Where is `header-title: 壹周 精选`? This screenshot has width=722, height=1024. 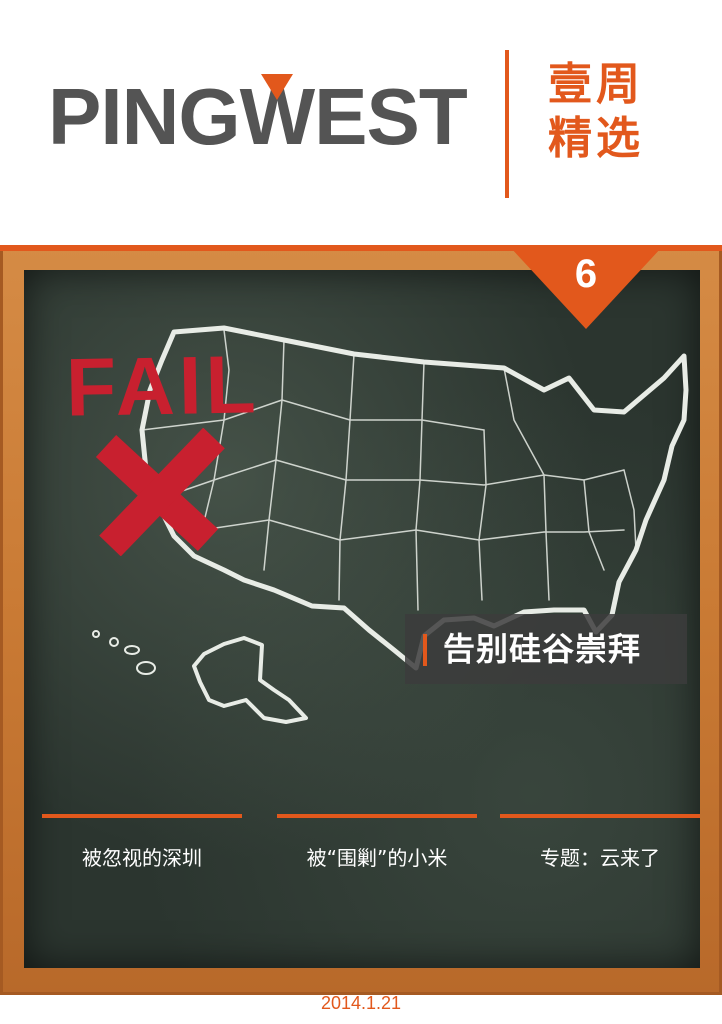
header-title: 壹周 精选 is located at coordinates (618, 112).